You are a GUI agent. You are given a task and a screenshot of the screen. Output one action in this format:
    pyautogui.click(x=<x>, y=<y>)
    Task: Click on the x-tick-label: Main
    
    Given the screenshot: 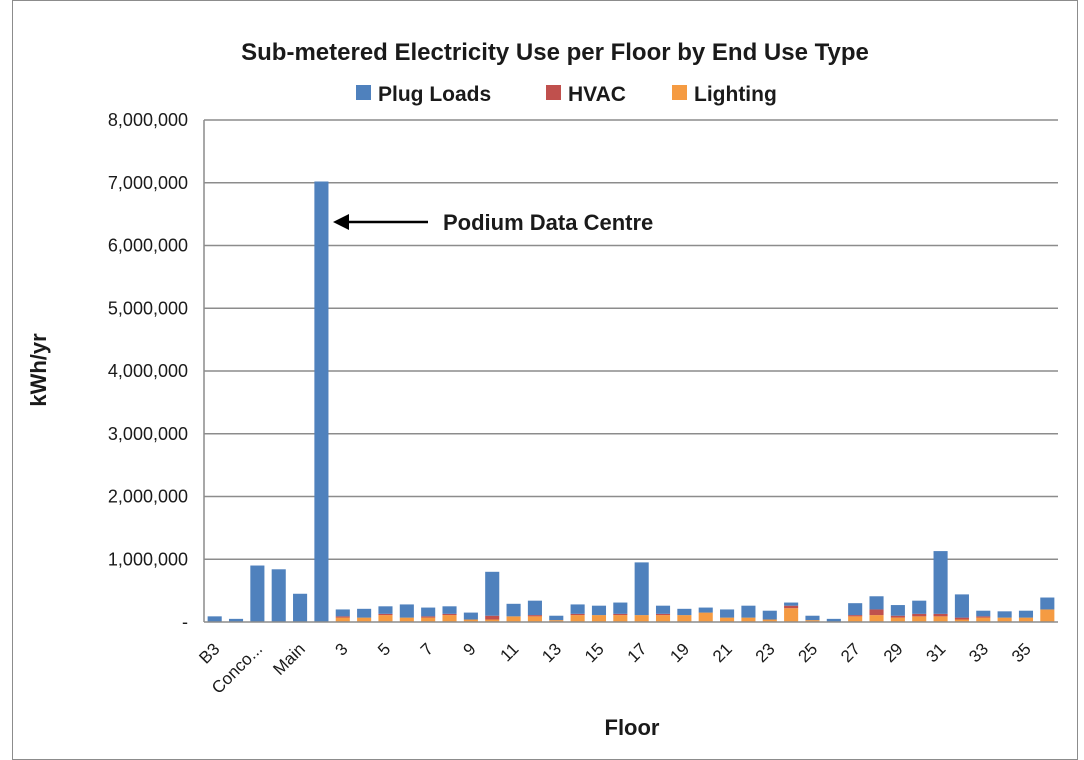 What is the action you would take?
    pyautogui.click(x=288, y=658)
    